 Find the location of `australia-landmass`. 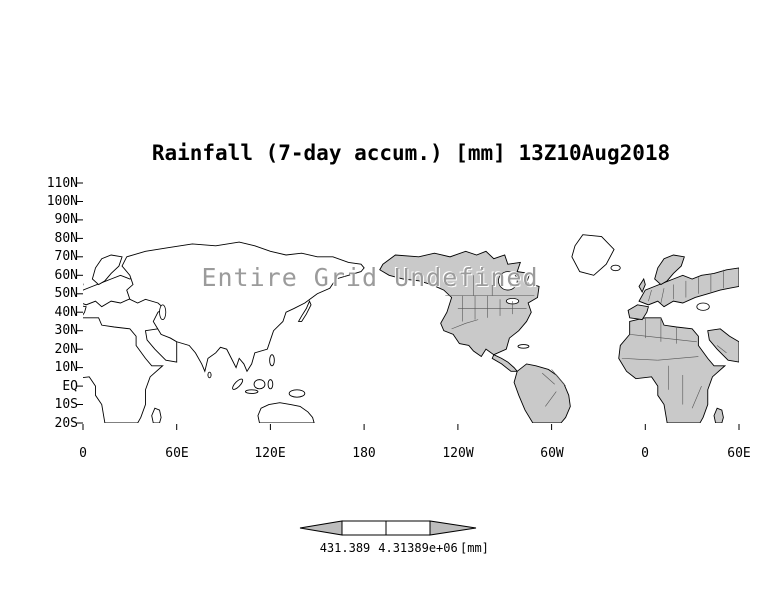

australia-landmass is located at coordinates (286, 413).